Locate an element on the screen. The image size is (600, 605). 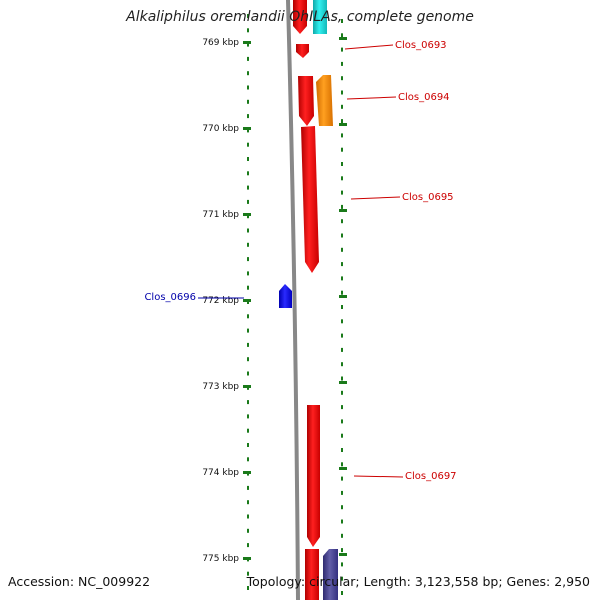
gene-label: Clos_0696 is located at coordinates (170, 297).